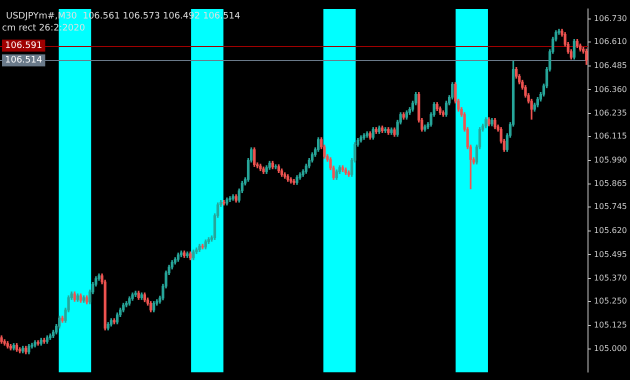  Describe the element at coordinates (611, 278) in the screenshot. I see `y-tick-label: 105.370` at that location.